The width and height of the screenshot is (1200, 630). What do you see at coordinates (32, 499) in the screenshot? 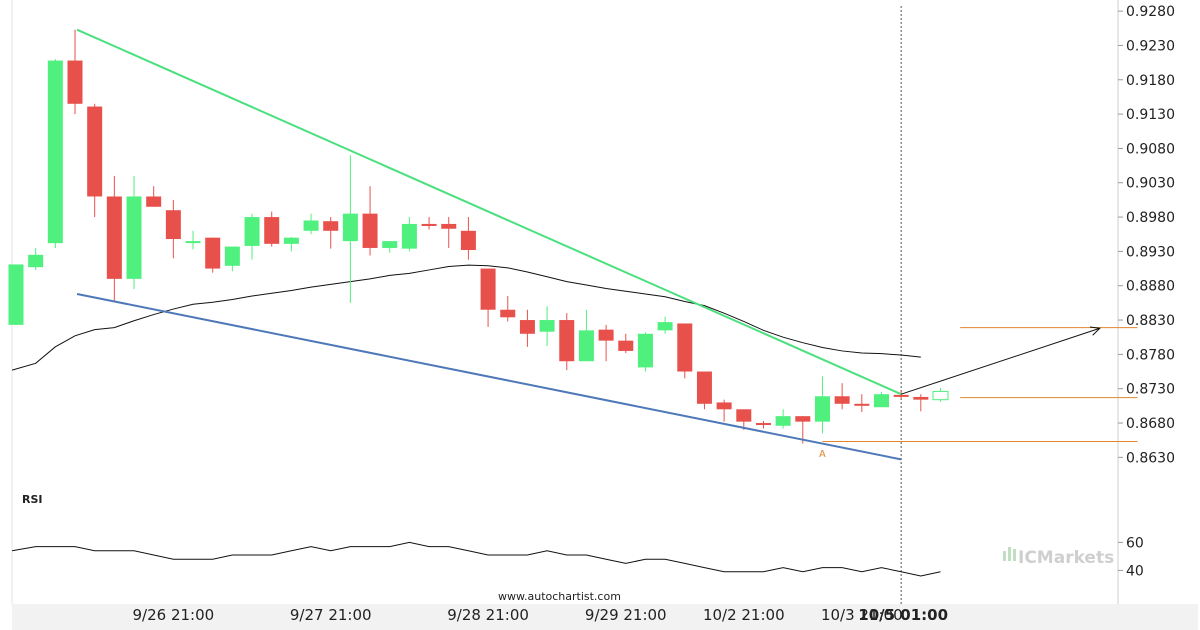
I see `rsi-label: RSI` at bounding box center [32, 499].